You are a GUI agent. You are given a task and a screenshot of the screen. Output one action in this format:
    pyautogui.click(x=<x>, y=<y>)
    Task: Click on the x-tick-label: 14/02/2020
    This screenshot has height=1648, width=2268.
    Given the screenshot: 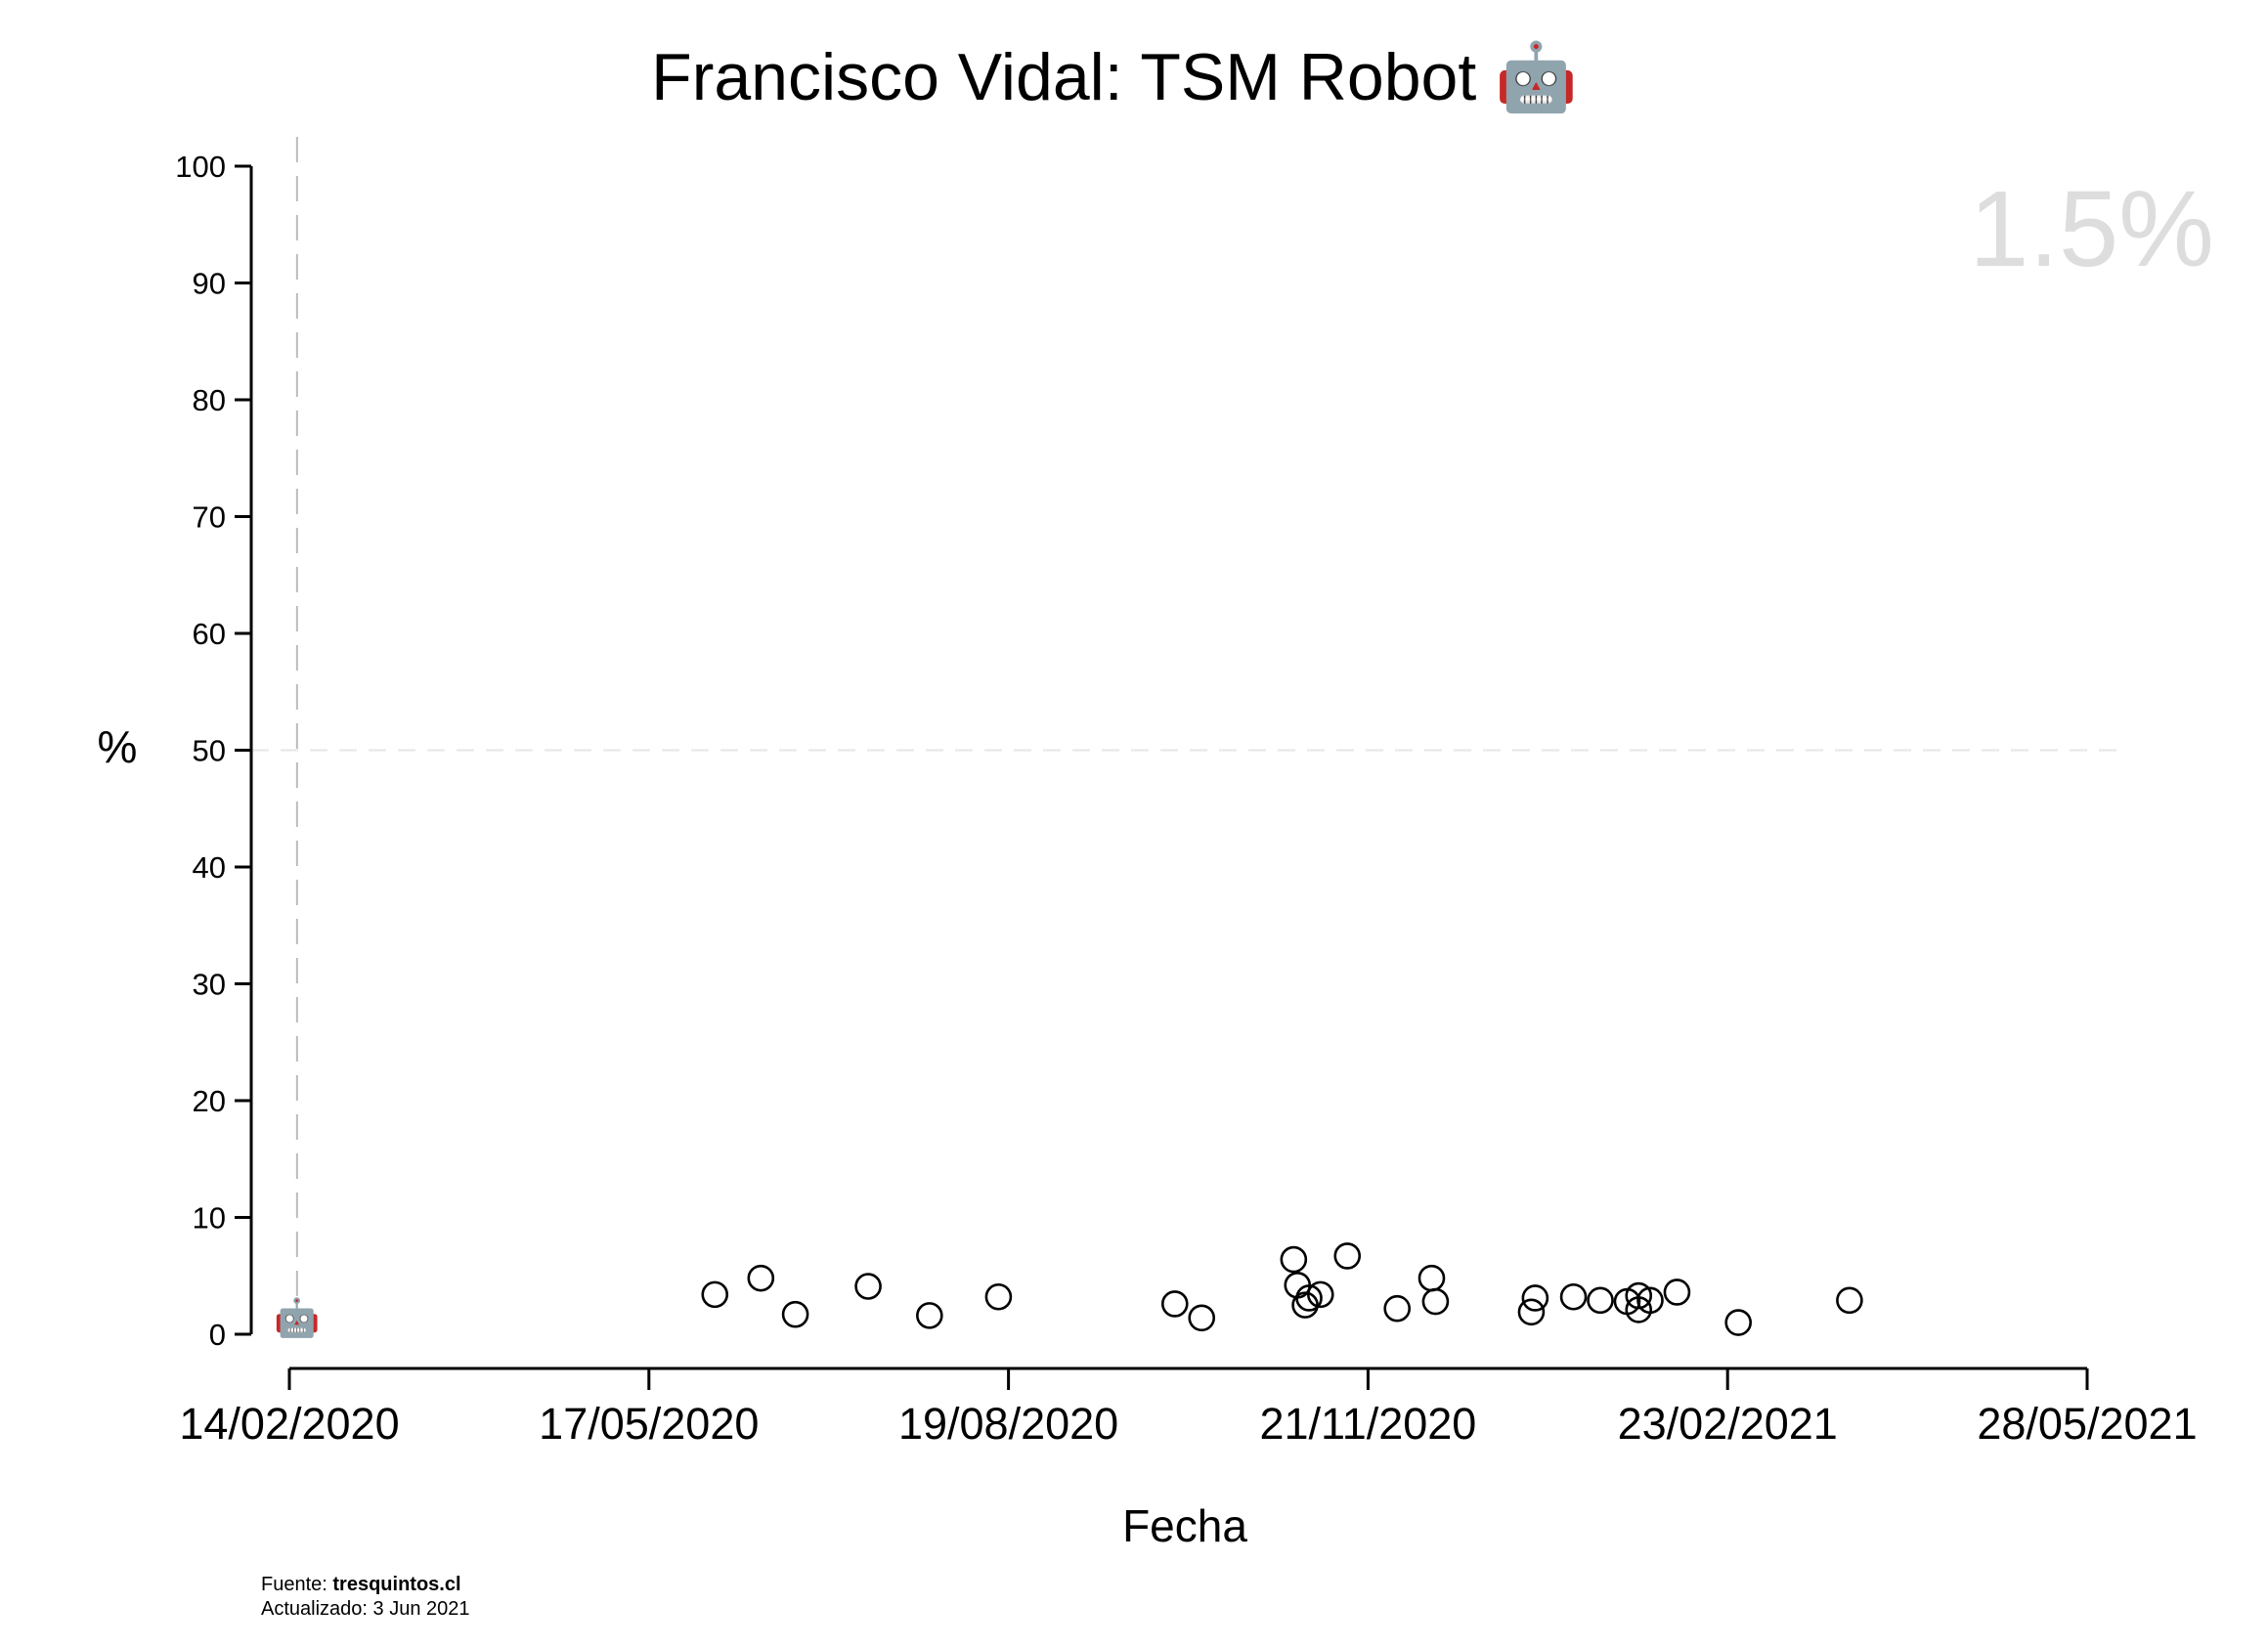 What is the action you would take?
    pyautogui.click(x=289, y=1424)
    